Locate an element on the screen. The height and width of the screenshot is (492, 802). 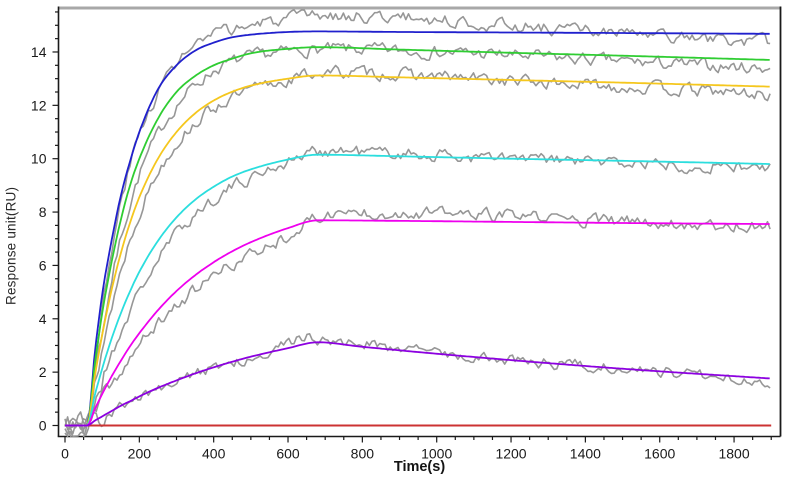
svg-text: 1000 is located at coordinates (436, 454).